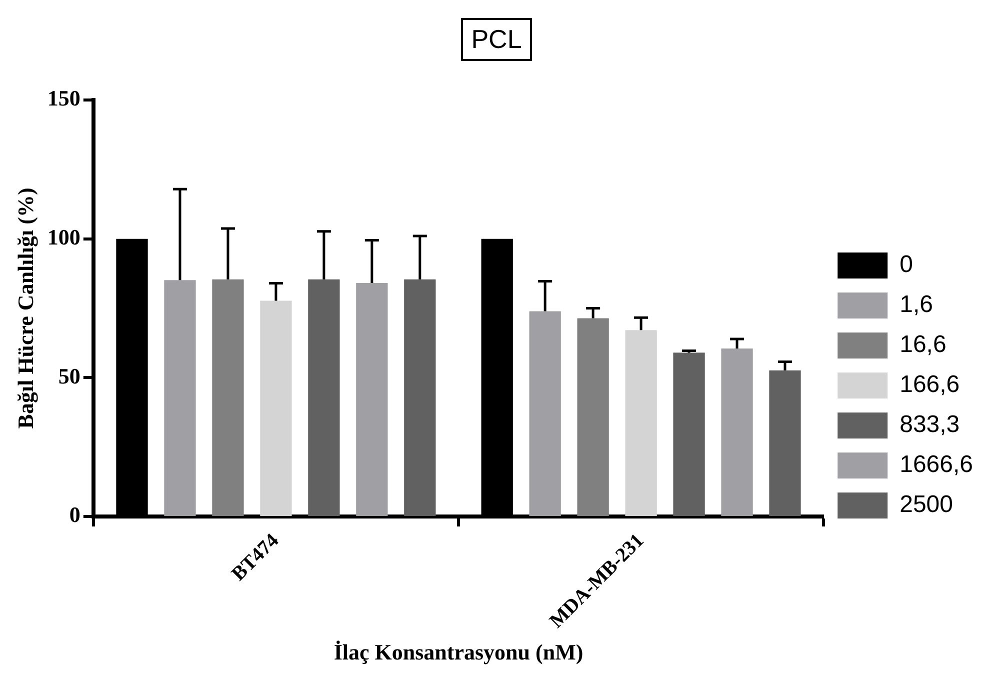 The image size is (993, 681). Describe the element at coordinates (930, 384) in the screenshot. I see `legend-label: 166,6` at that location.